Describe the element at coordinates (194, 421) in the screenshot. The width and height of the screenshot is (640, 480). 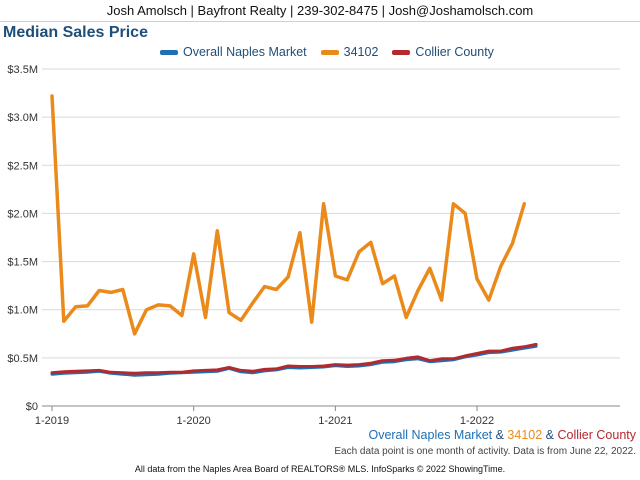
I see `x-tick-label: 1-2020` at that location.